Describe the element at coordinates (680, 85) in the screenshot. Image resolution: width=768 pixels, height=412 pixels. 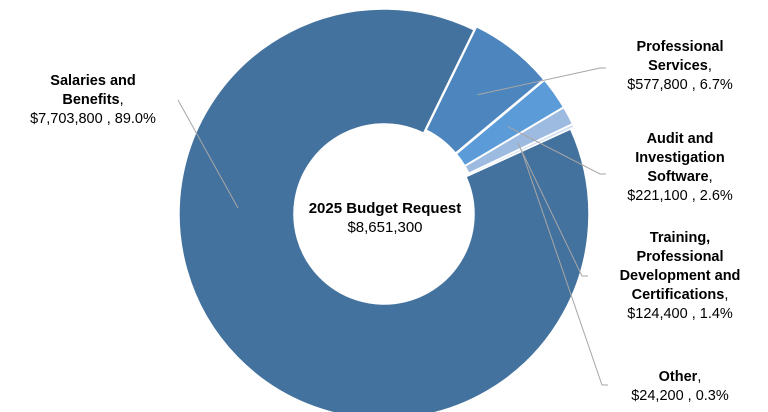
I see `slice-value: $577,800 , 6.7%` at that location.